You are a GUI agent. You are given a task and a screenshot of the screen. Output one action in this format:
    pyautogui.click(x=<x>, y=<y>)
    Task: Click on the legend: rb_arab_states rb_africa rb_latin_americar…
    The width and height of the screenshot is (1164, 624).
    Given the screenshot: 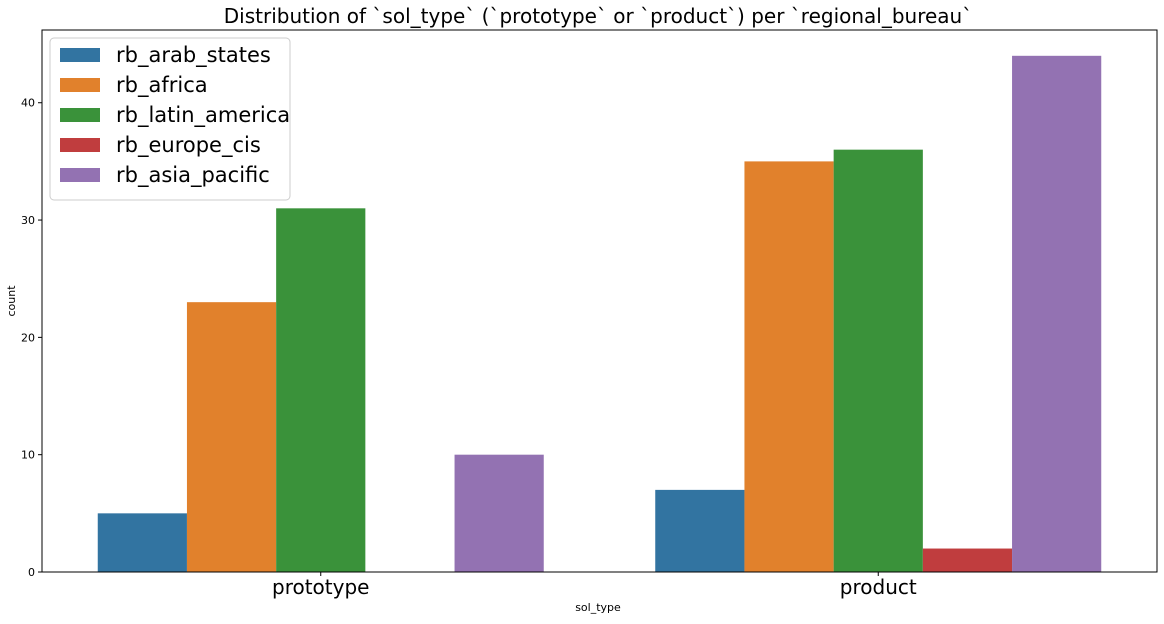 What is the action you would take?
    pyautogui.click(x=170, y=119)
    